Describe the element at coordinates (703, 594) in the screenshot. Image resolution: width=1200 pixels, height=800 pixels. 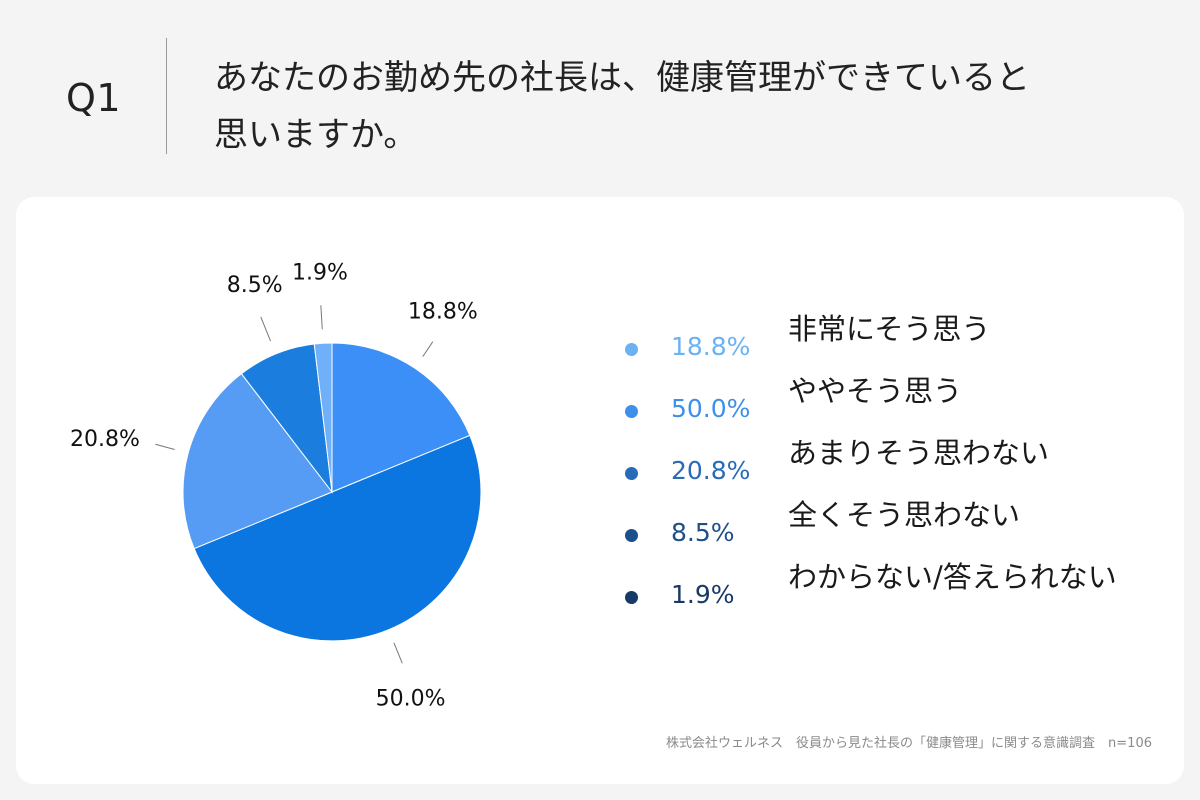
I see `legend-value: 1.9%` at that location.